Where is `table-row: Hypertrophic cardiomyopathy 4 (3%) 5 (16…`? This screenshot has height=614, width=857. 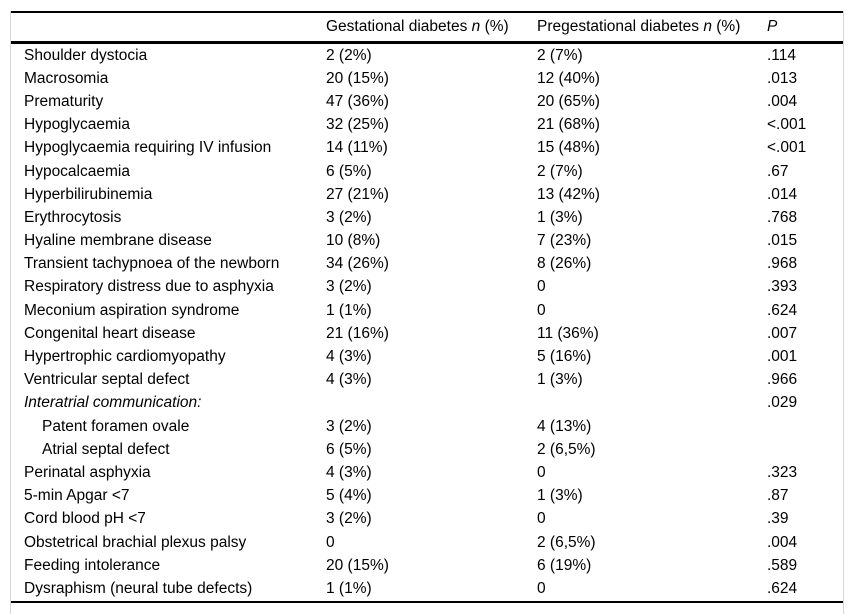 table-row: Hypertrophic cardiomyopathy 4 (3%) 5 (16… is located at coordinates (427, 356).